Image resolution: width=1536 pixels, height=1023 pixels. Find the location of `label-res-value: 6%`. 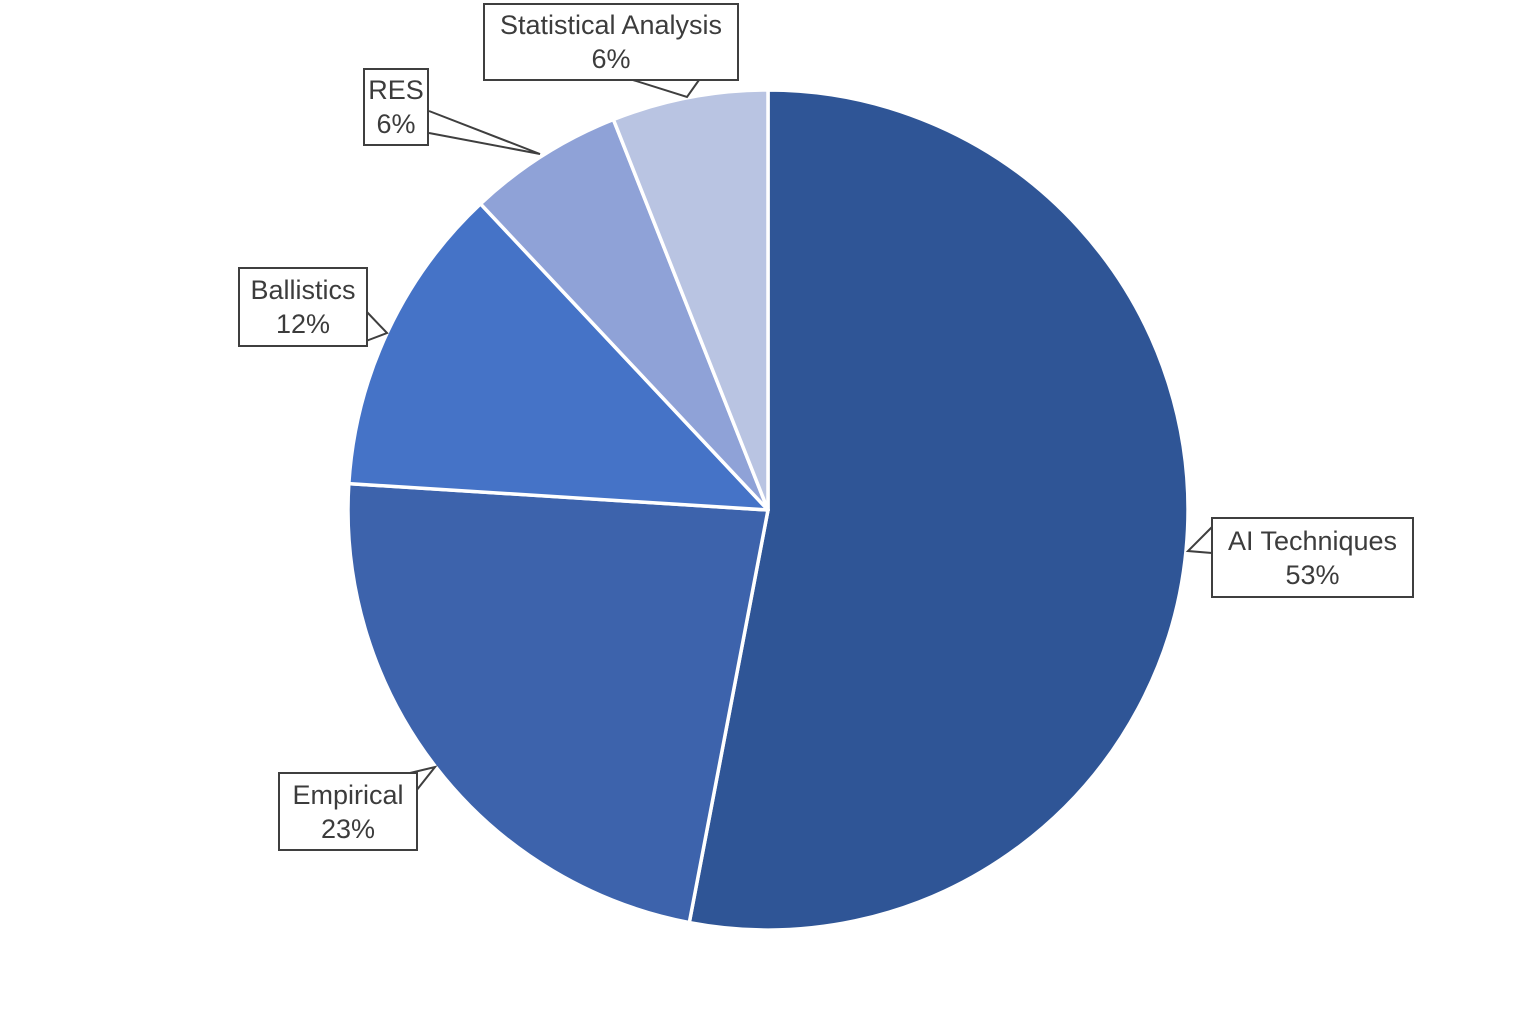

label-res-value: 6% is located at coordinates (396, 124).